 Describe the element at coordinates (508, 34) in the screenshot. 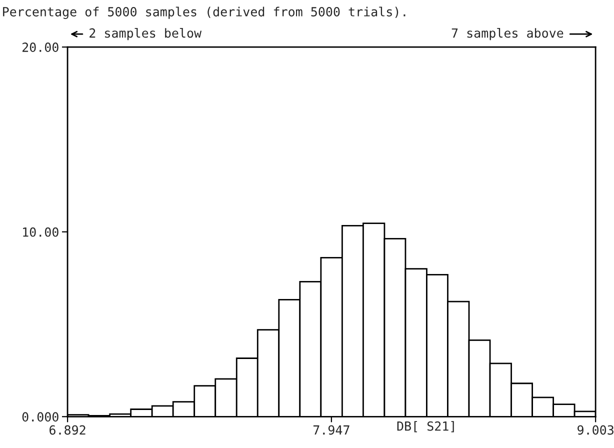

I see `text: 7 samples above` at that location.